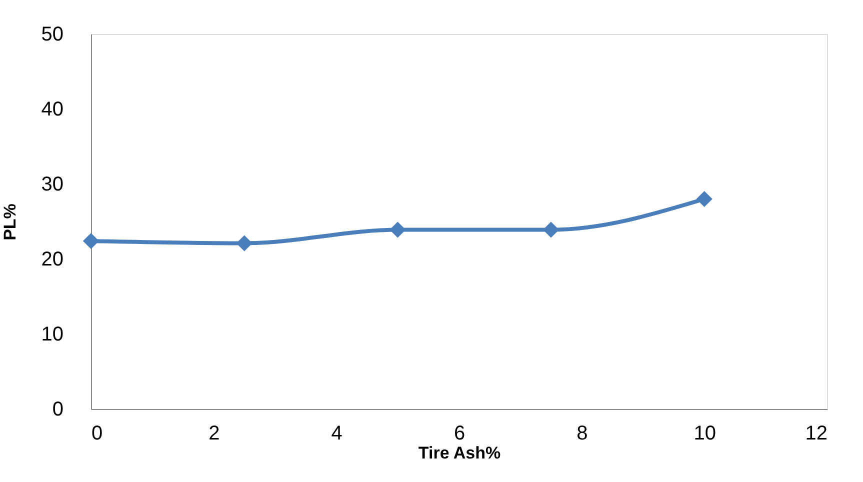 This screenshot has height=482, width=863. I want to click on x-tick-label: 2, so click(214, 433).